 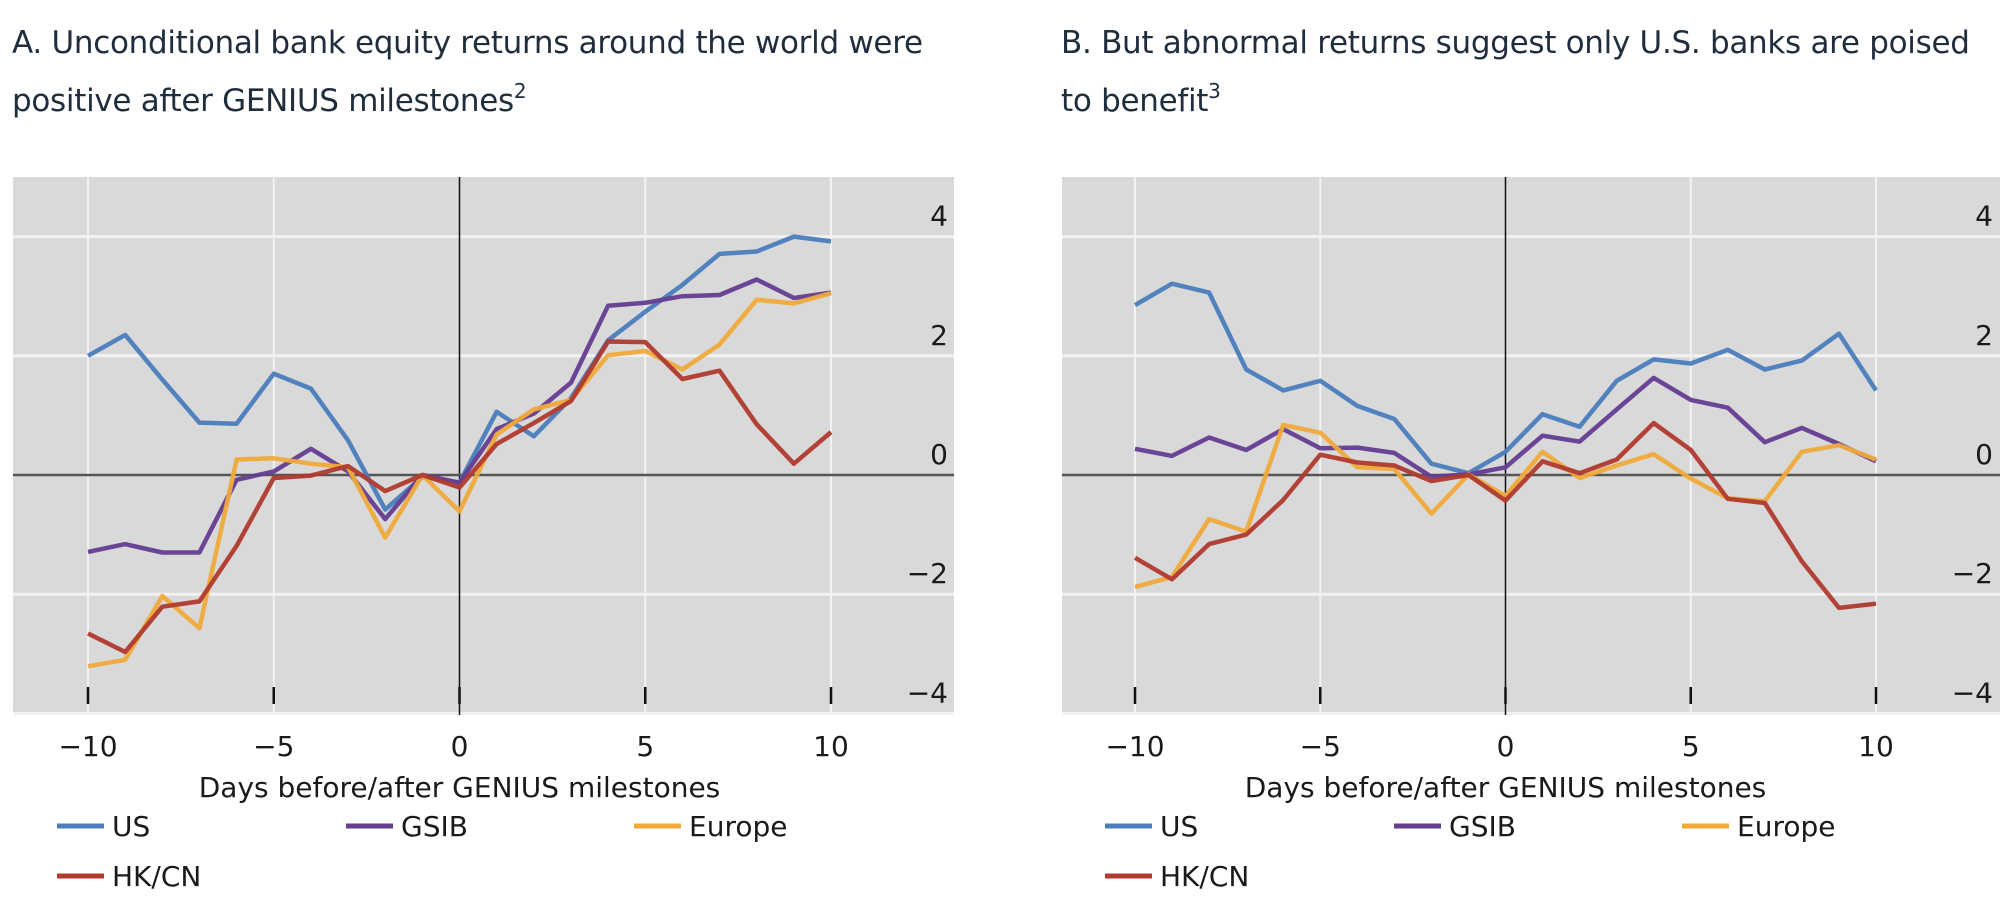 I want to click on panel-a-legend-label: US, so click(x=131, y=826).